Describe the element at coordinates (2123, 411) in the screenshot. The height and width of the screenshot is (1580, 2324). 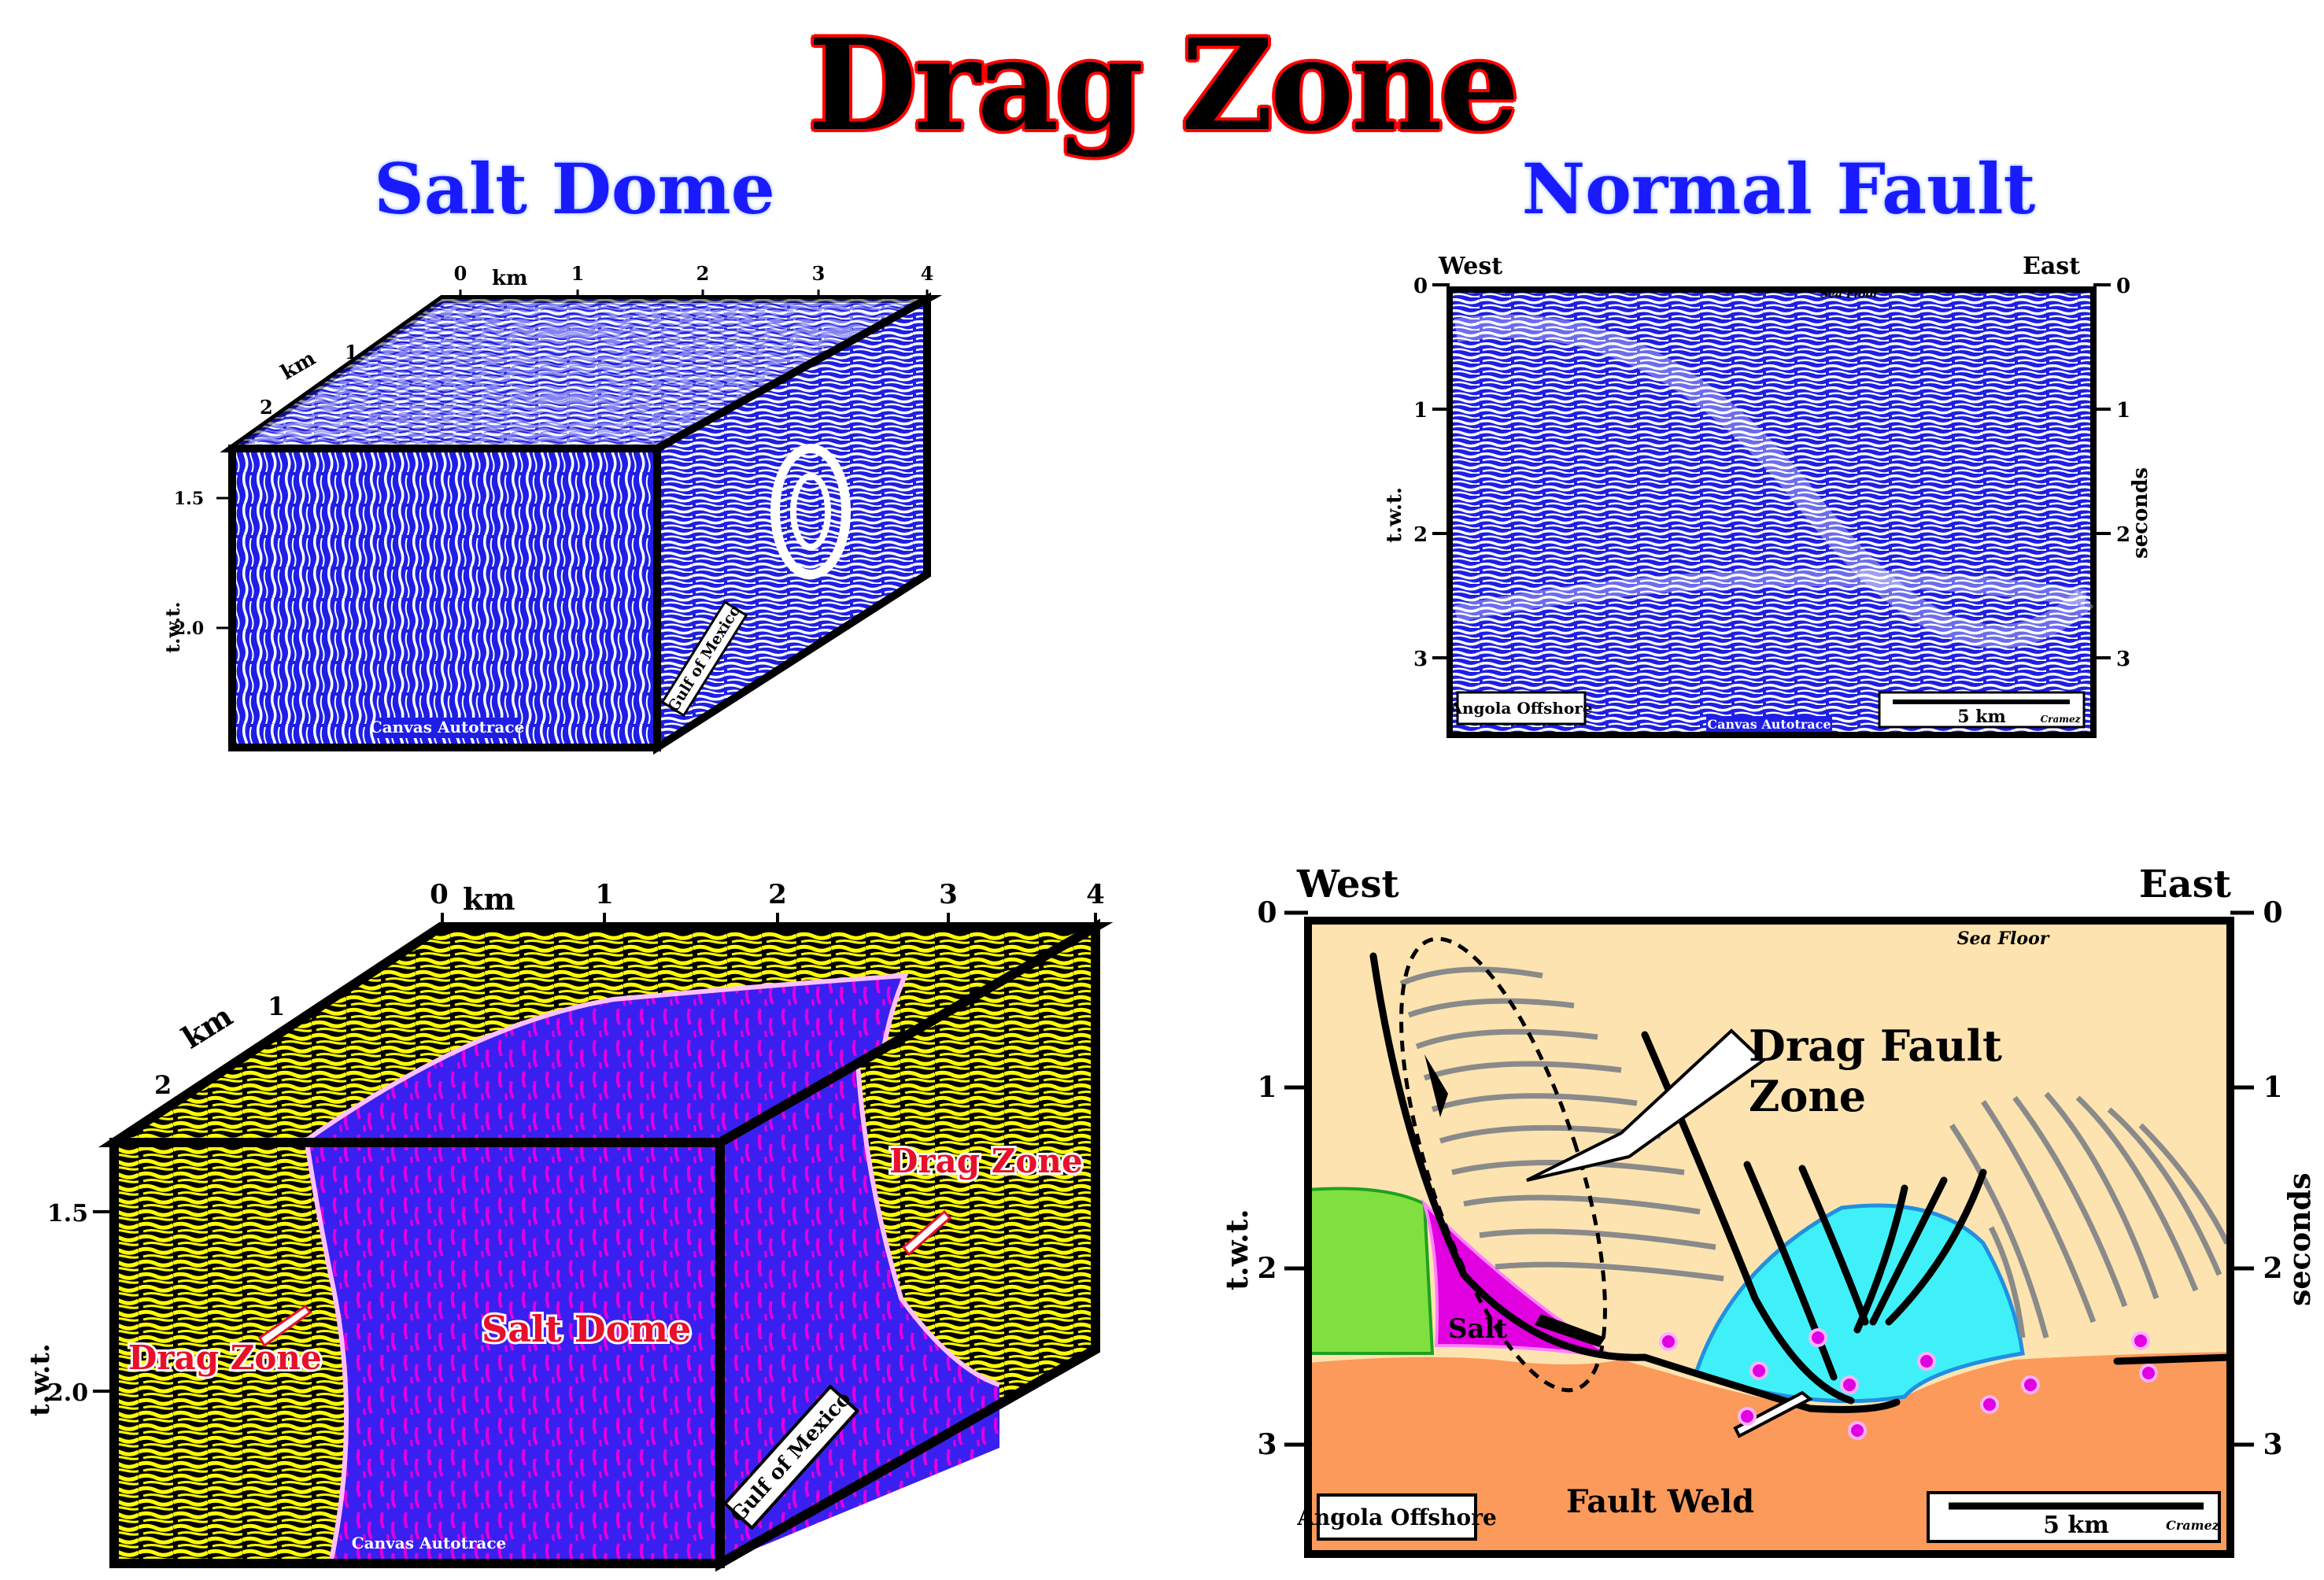
I see `fault-top-right-tick-1: 1` at that location.